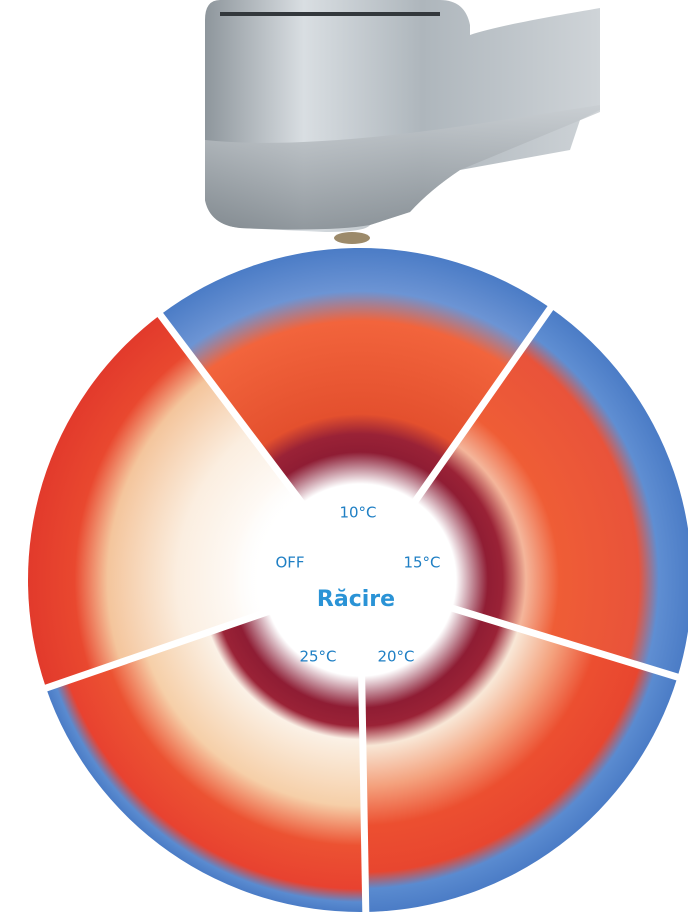 This screenshot has height=922, width=688. I want to click on device-tip, so click(352, 238).